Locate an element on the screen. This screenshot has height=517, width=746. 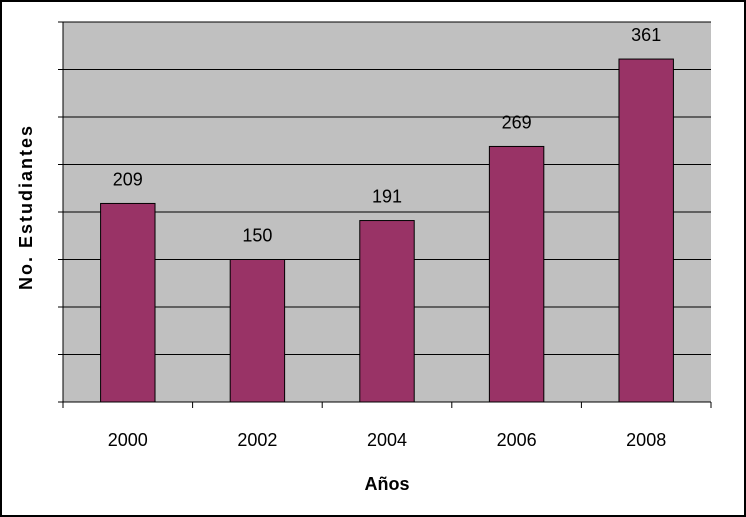
bar-2004 is located at coordinates (387, 311).